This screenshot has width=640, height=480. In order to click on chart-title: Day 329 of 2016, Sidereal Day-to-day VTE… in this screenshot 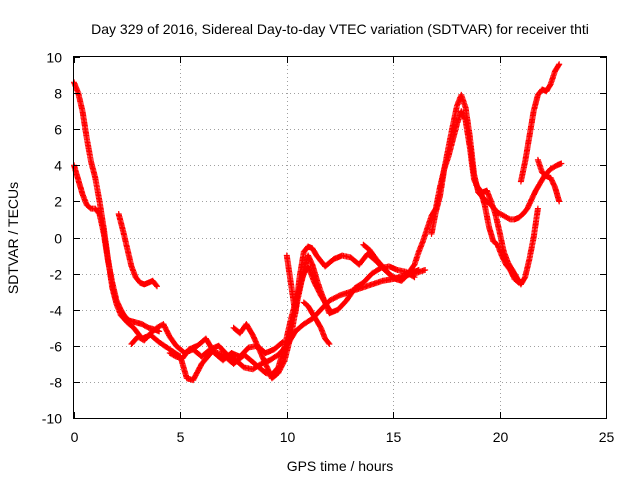, I will do `click(340, 29)`.